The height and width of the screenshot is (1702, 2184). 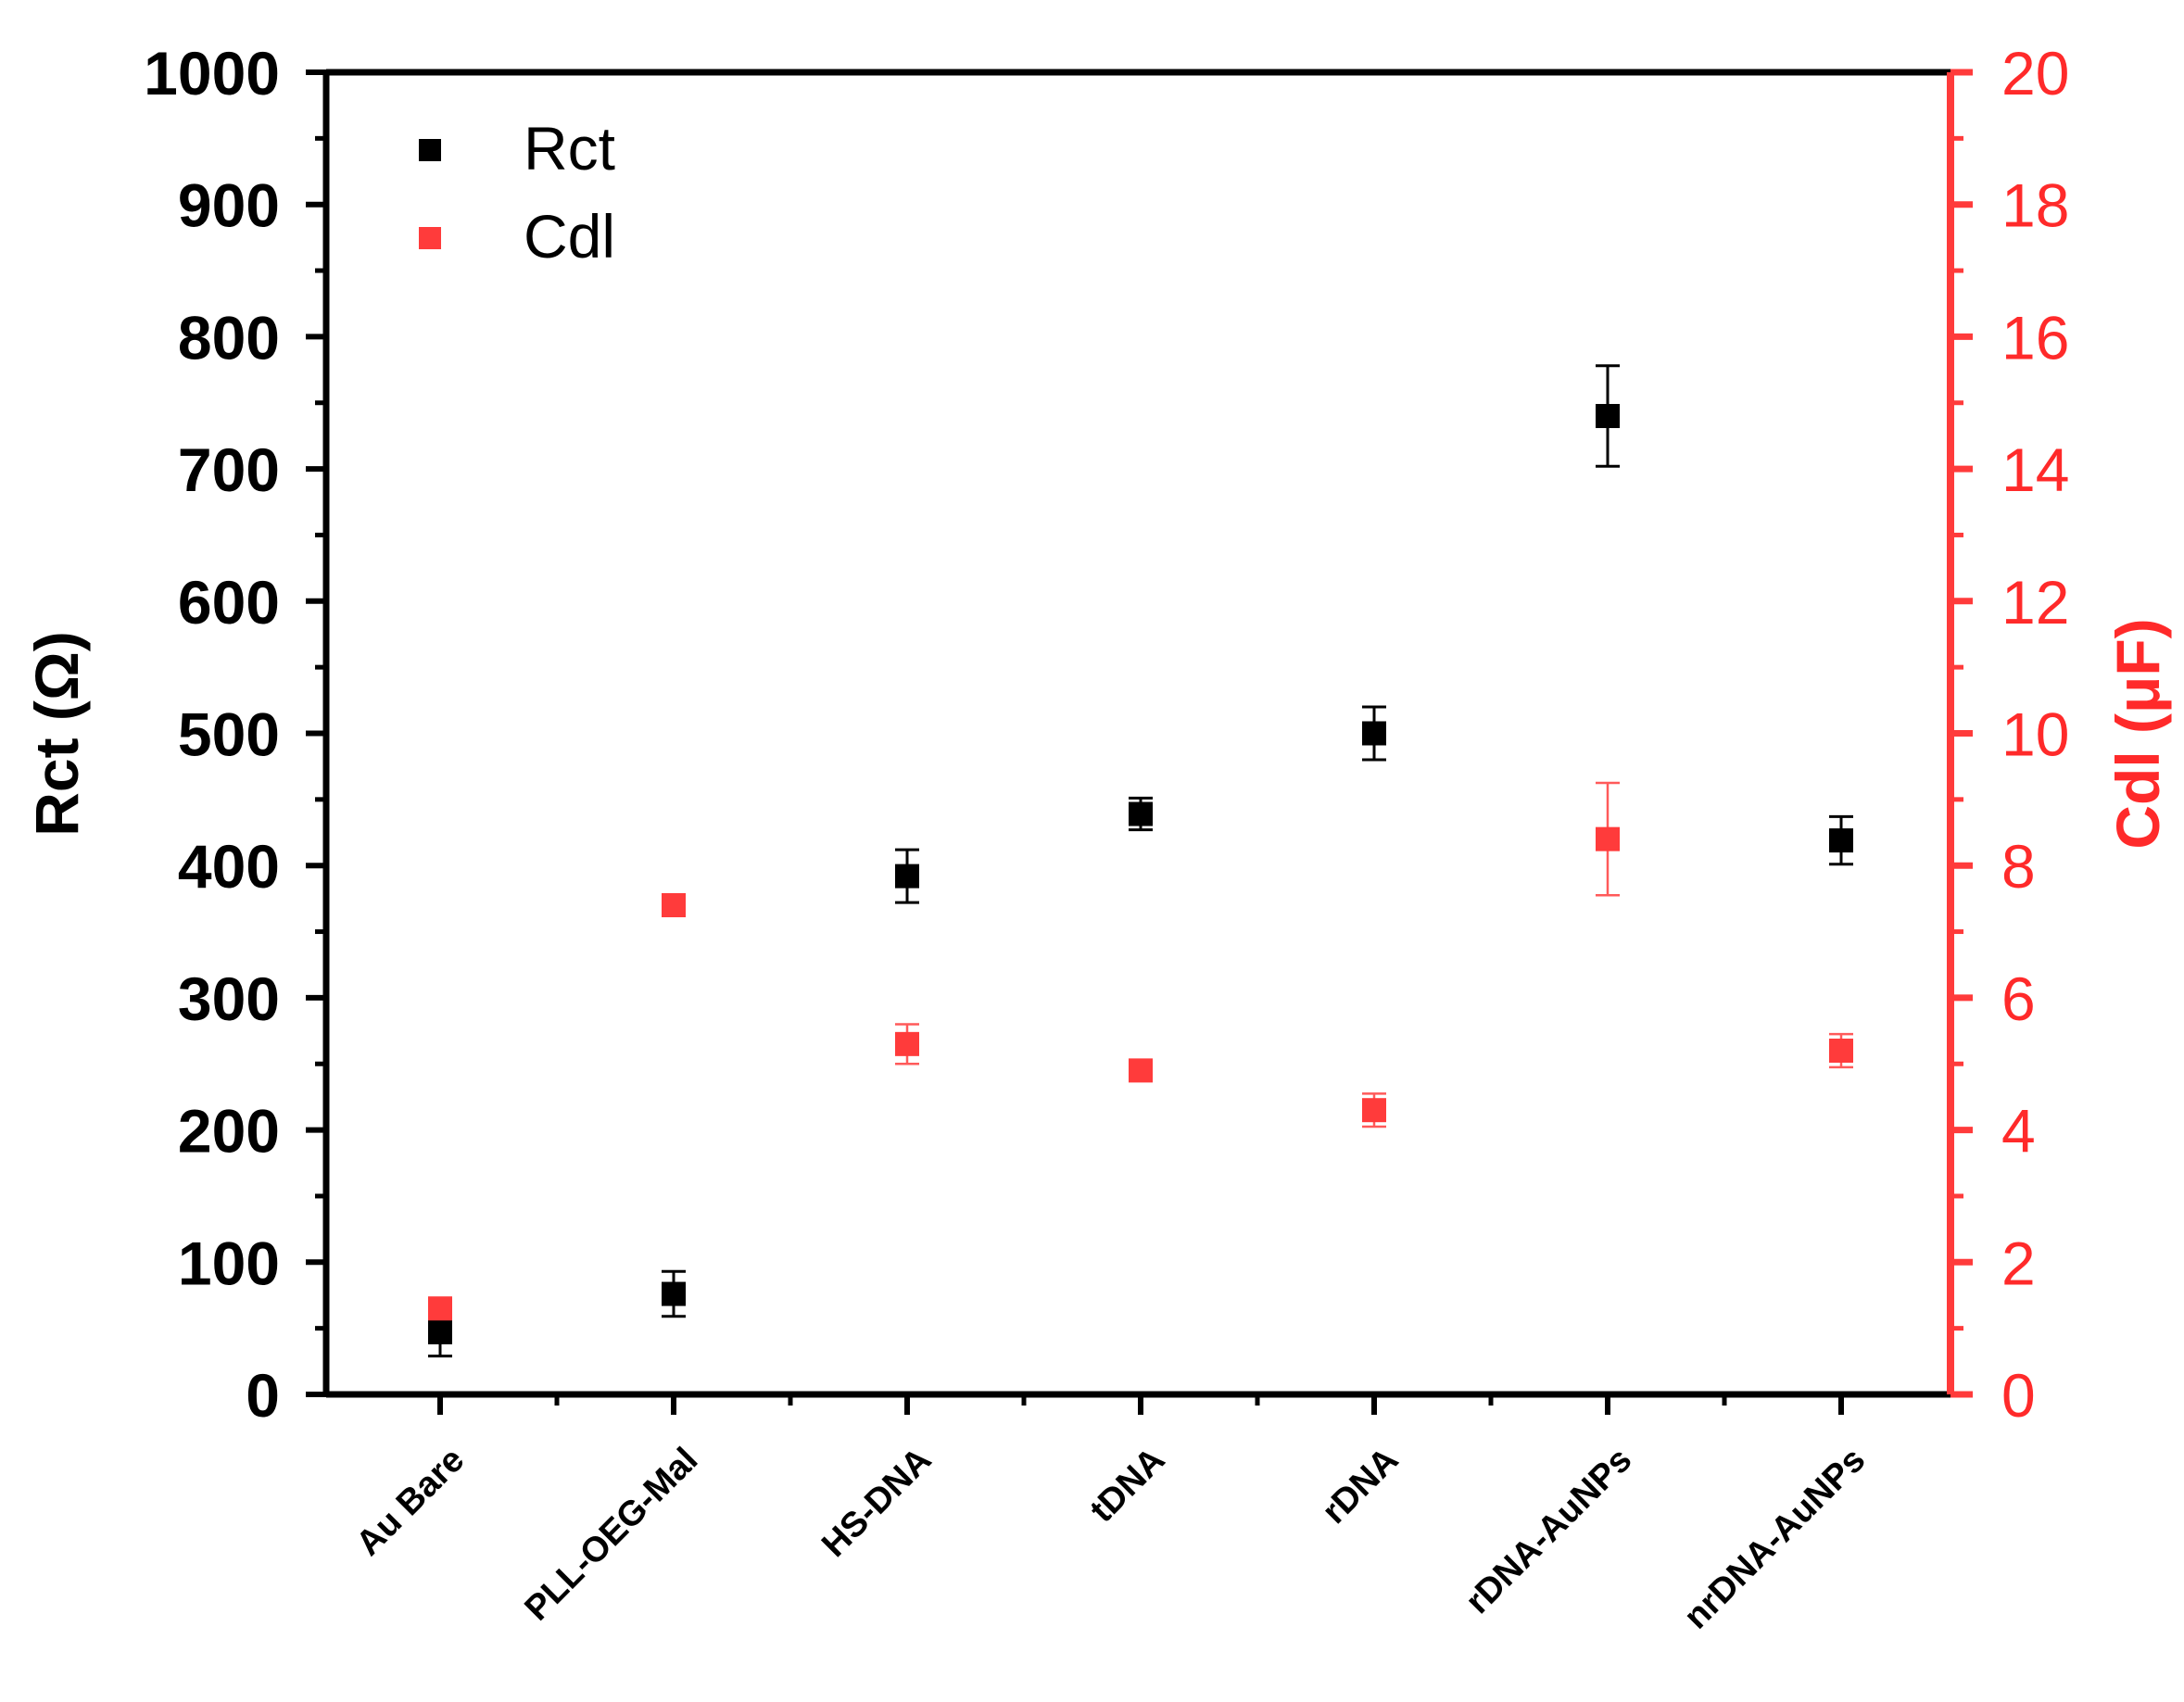 I want to click on left-y-axis-title: Rct (Ω), so click(x=56, y=734).